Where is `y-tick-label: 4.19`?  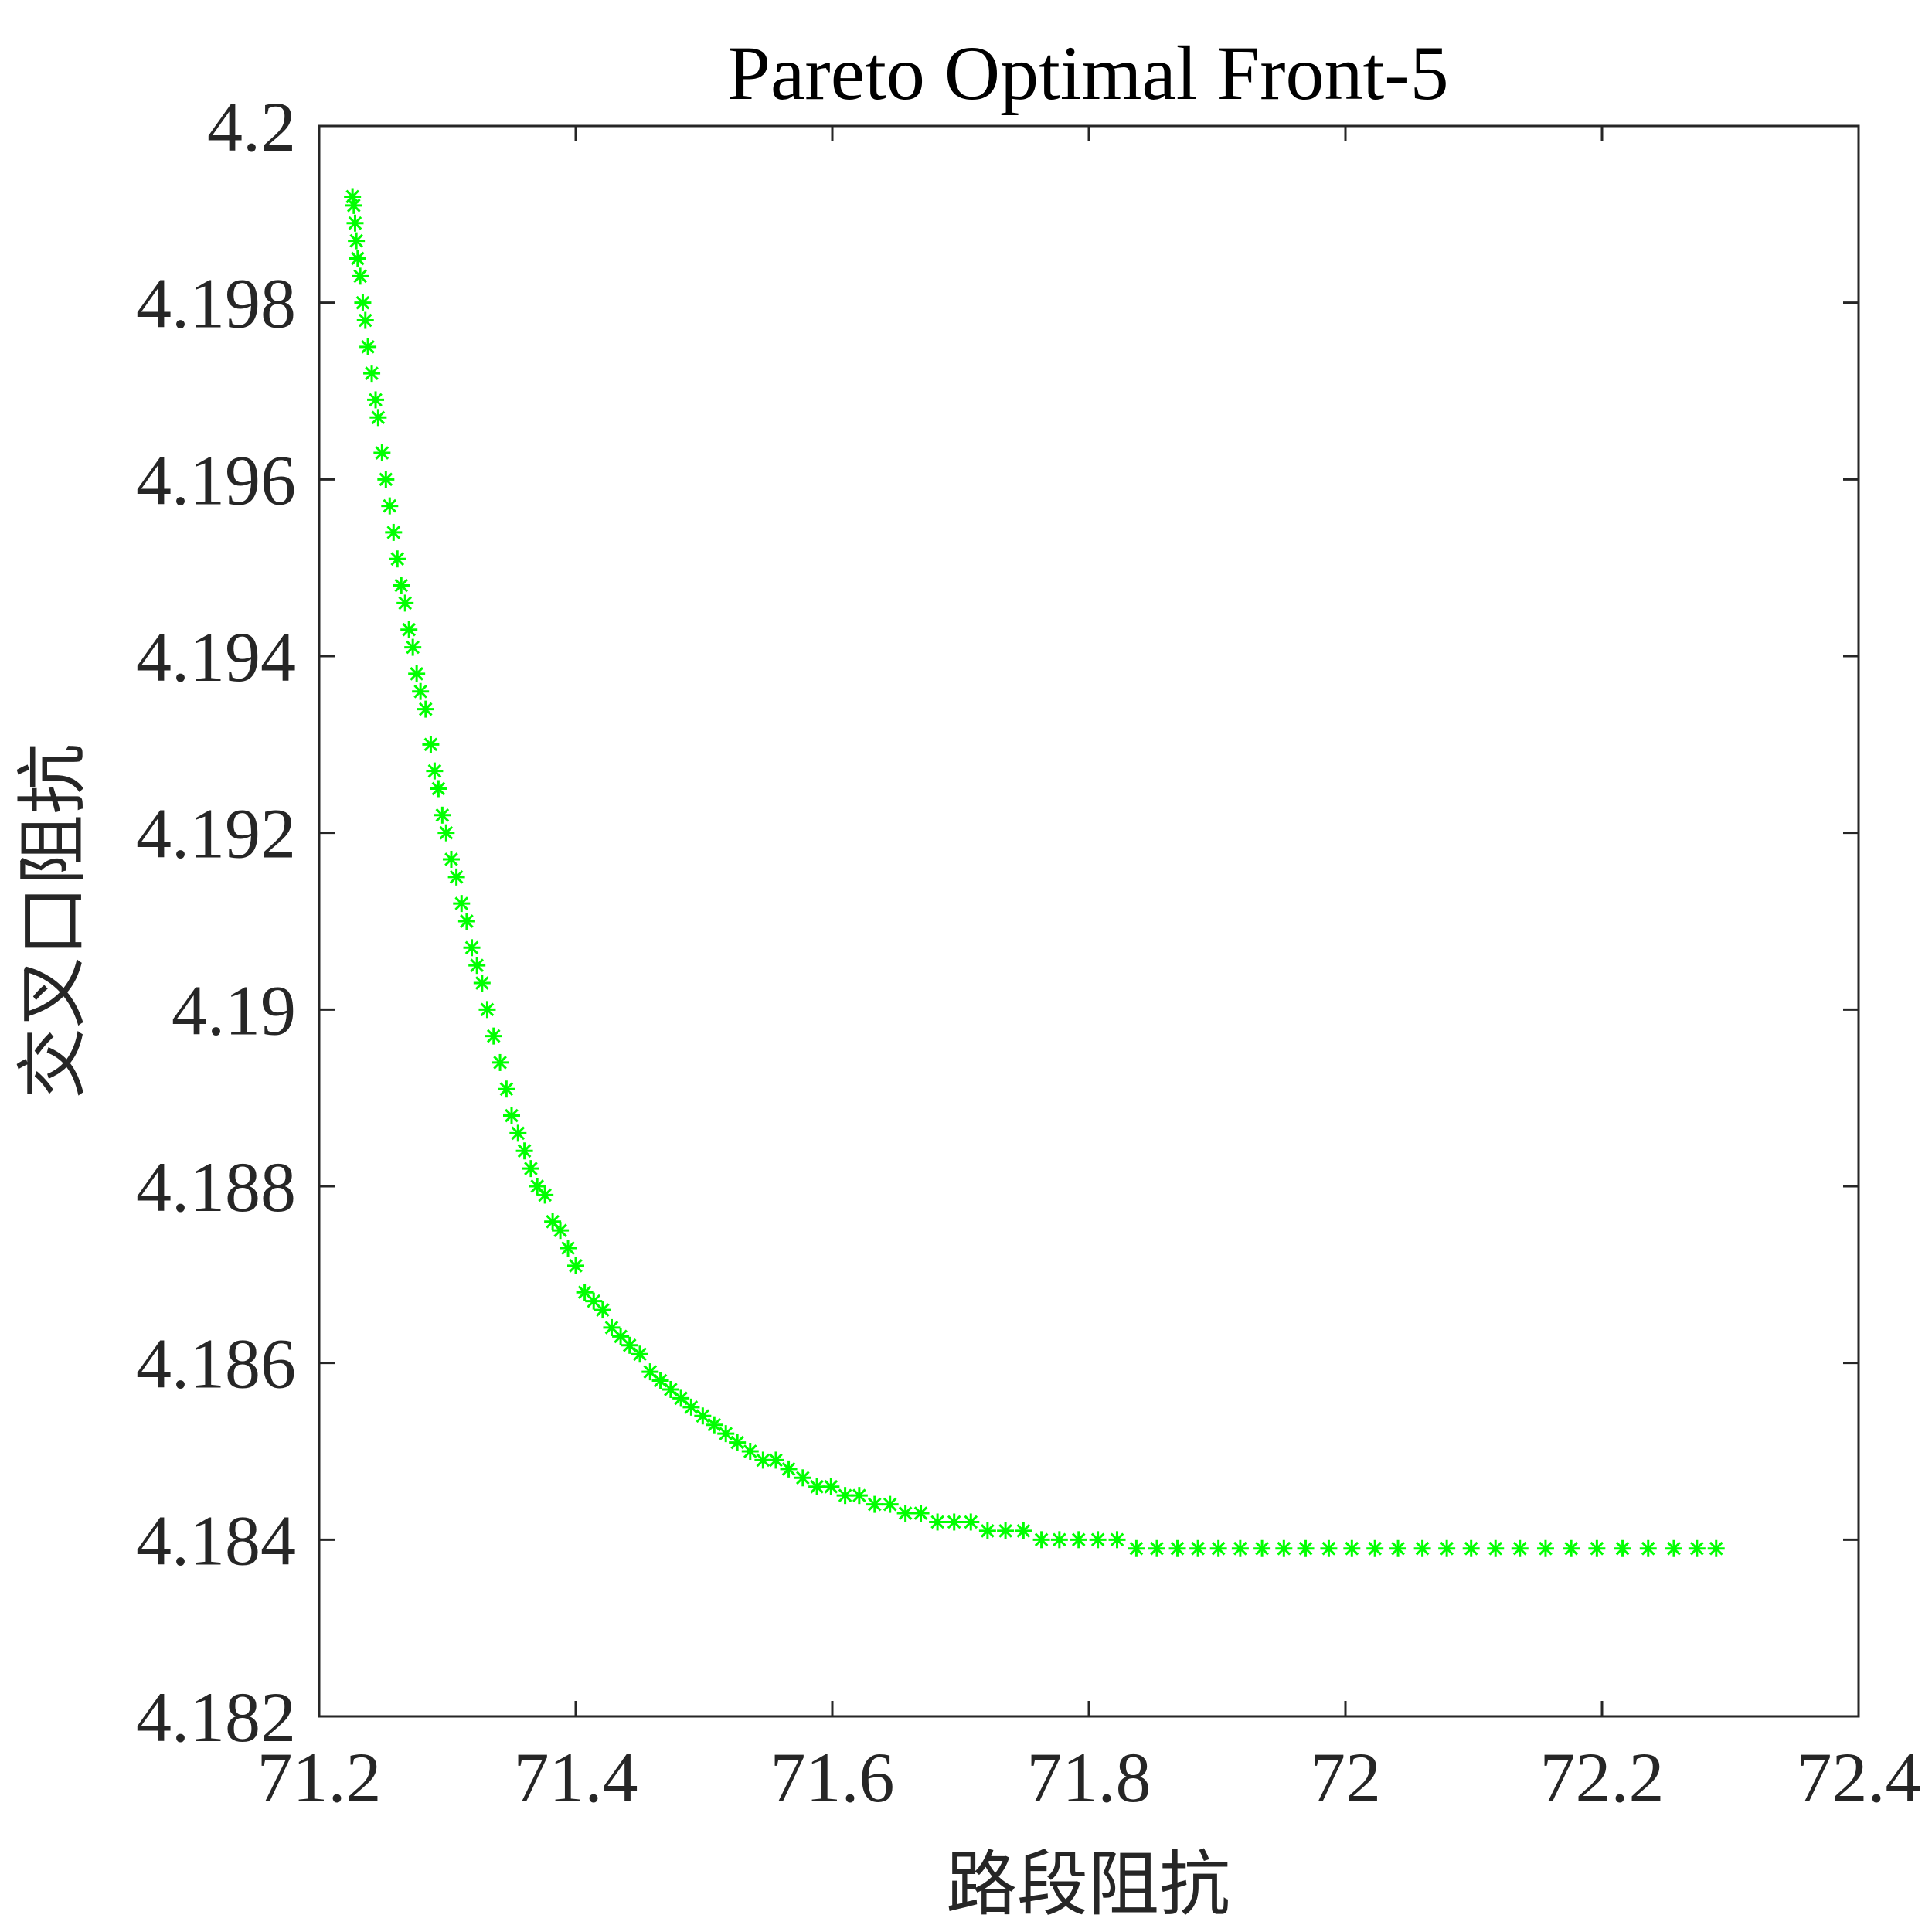
y-tick-label: 4.19 is located at coordinates (234, 1010).